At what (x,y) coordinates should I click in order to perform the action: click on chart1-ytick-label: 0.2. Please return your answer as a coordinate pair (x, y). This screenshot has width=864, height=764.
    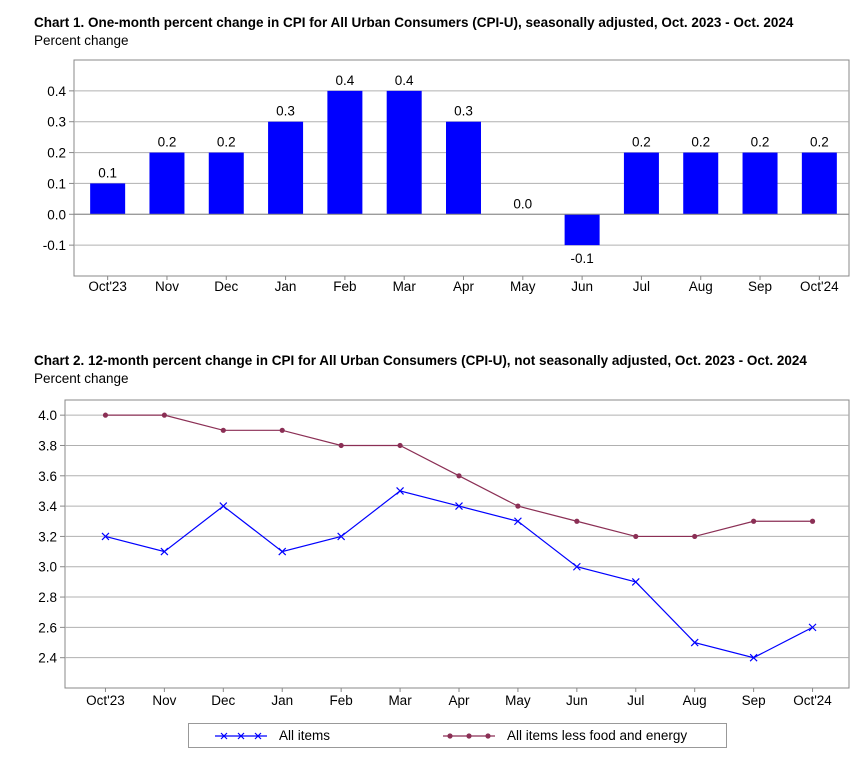
    Looking at the image, I should click on (56, 153).